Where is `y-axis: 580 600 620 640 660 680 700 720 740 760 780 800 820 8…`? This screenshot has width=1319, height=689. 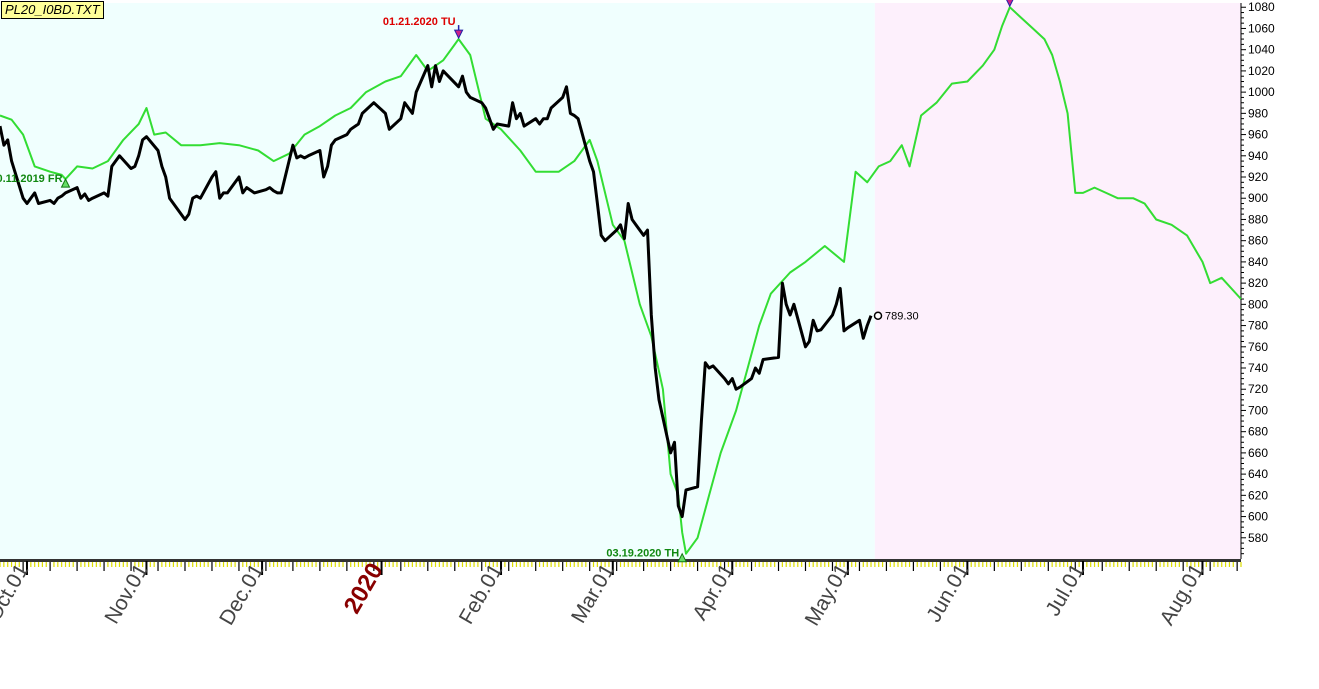 y-axis: 580 600 620 640 660 680 700 720 740 760 780 800 820 8… is located at coordinates (1257, 279).